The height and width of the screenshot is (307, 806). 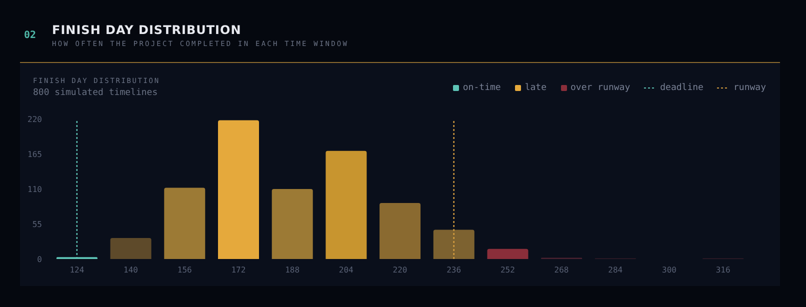 What do you see at coordinates (35, 154) in the screenshot?
I see `y-tick-label: 165` at bounding box center [35, 154].